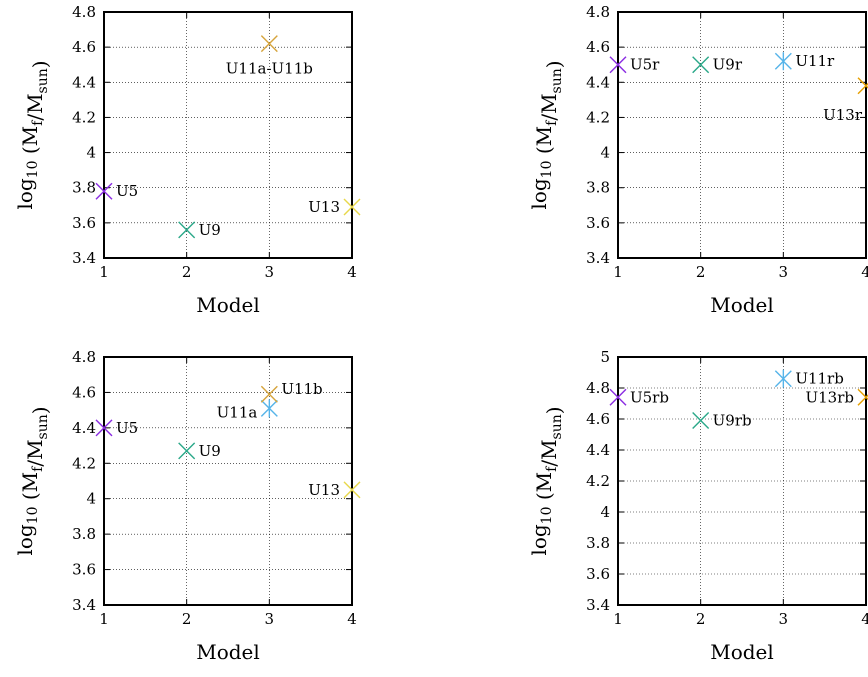  Describe the element at coordinates (862, 397) in the screenshot. I see `data-point-u13rb` at that location.